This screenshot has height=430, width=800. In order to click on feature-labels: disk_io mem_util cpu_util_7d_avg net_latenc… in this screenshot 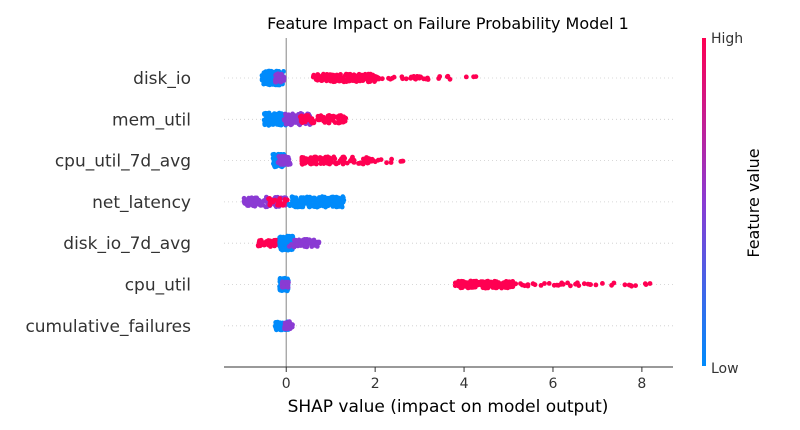, I will do `click(108, 203)`.